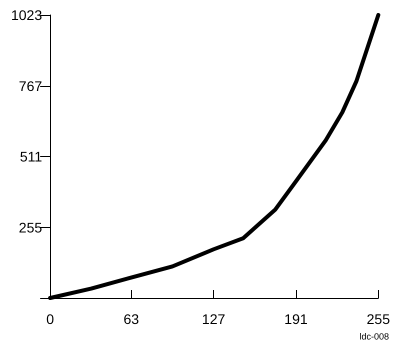 Image resolution: width=401 pixels, height=357 pixels. What do you see at coordinates (30, 86) in the screenshot?
I see `y-tick-label: 767` at bounding box center [30, 86].